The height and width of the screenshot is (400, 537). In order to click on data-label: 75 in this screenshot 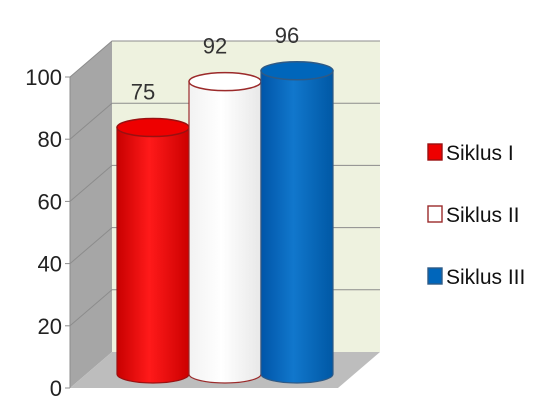, I will do `click(143, 92)`.